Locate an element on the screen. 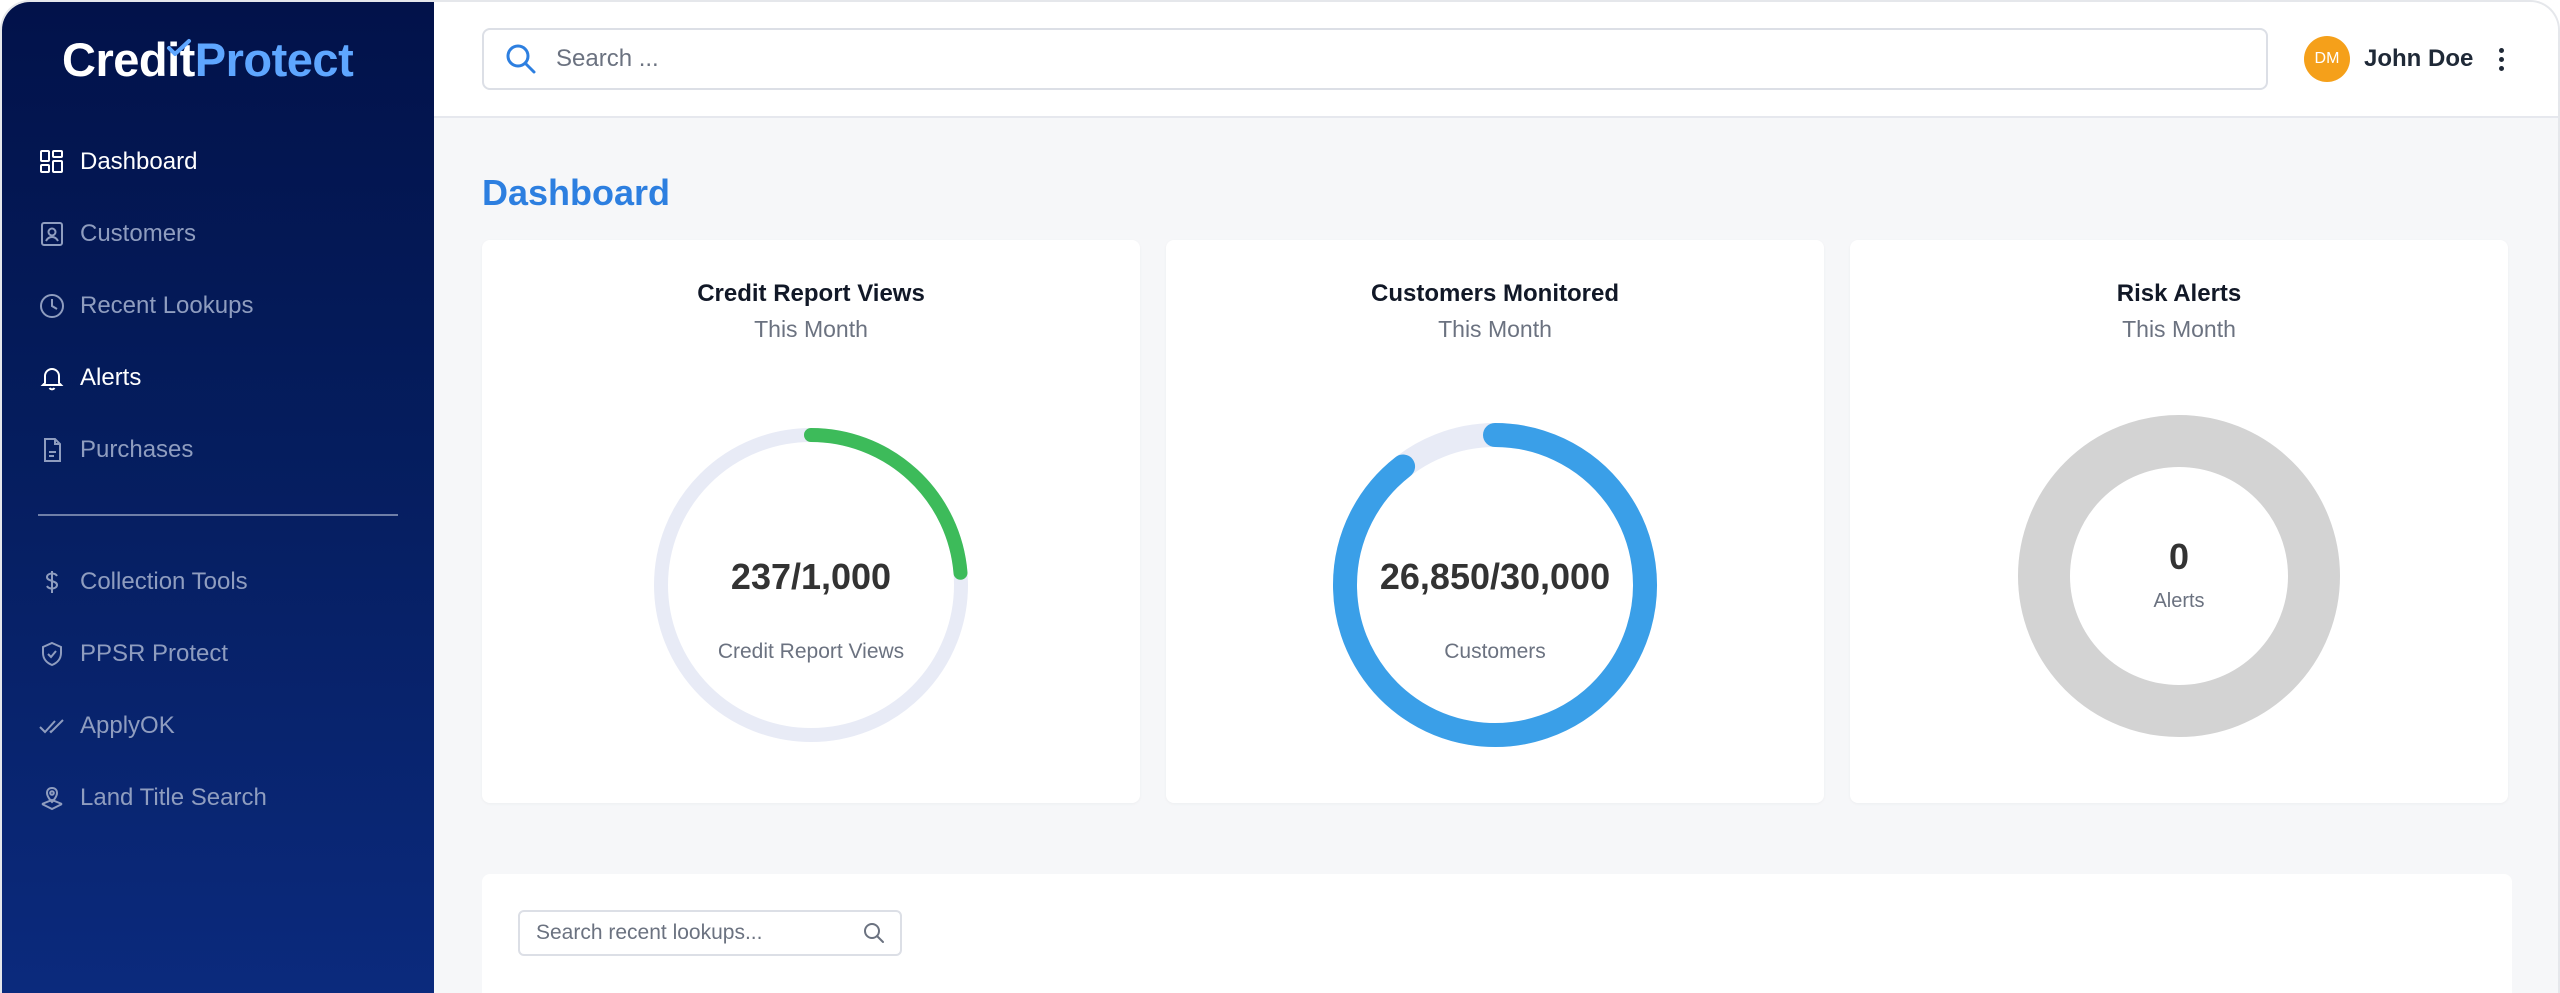 The image size is (2560, 993). gauge-label: Customers is located at coordinates (1495, 651).